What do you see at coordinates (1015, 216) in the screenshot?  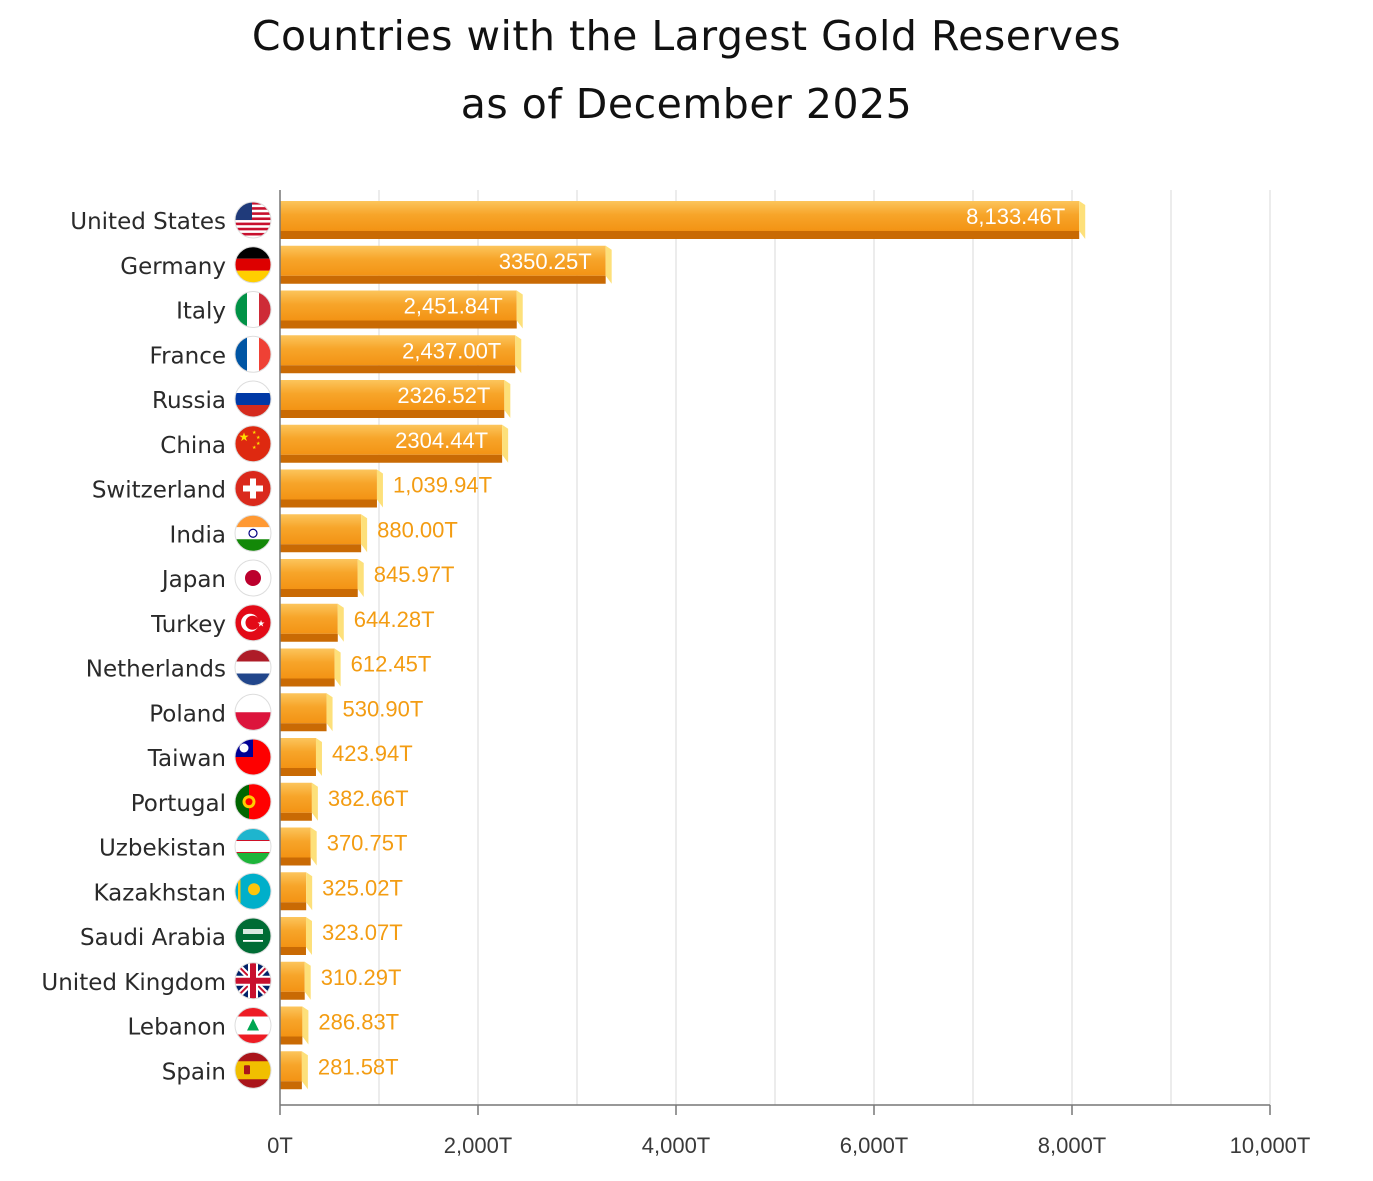 I see `value-label: 8,133.46T` at bounding box center [1015, 216].